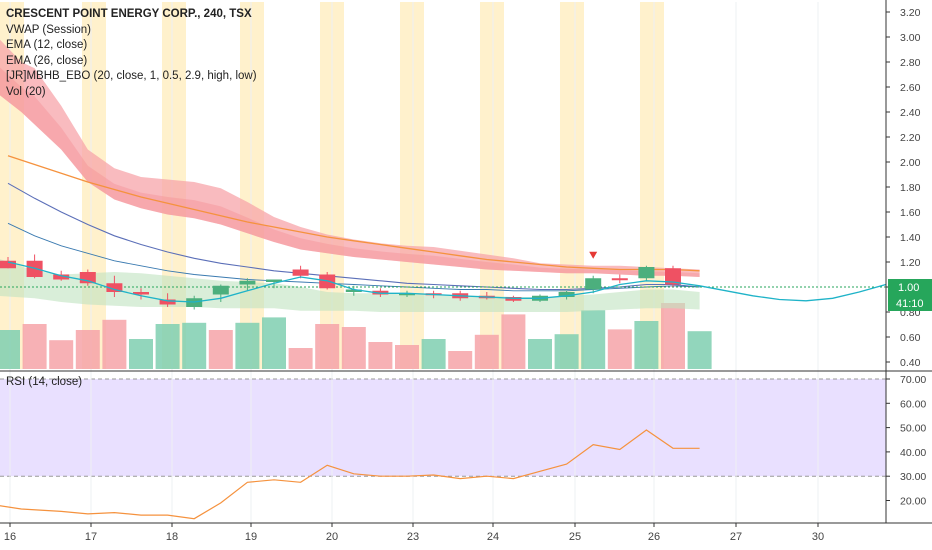  Describe the element at coordinates (654, 537) in the screenshot. I see `time-tick-label: 26` at that location.